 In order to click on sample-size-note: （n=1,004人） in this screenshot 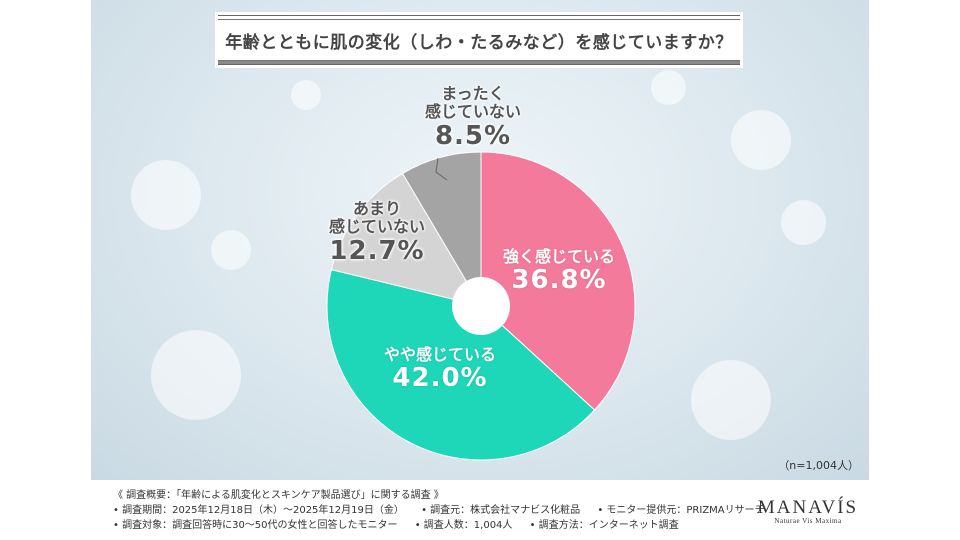, I will do `click(818, 465)`.